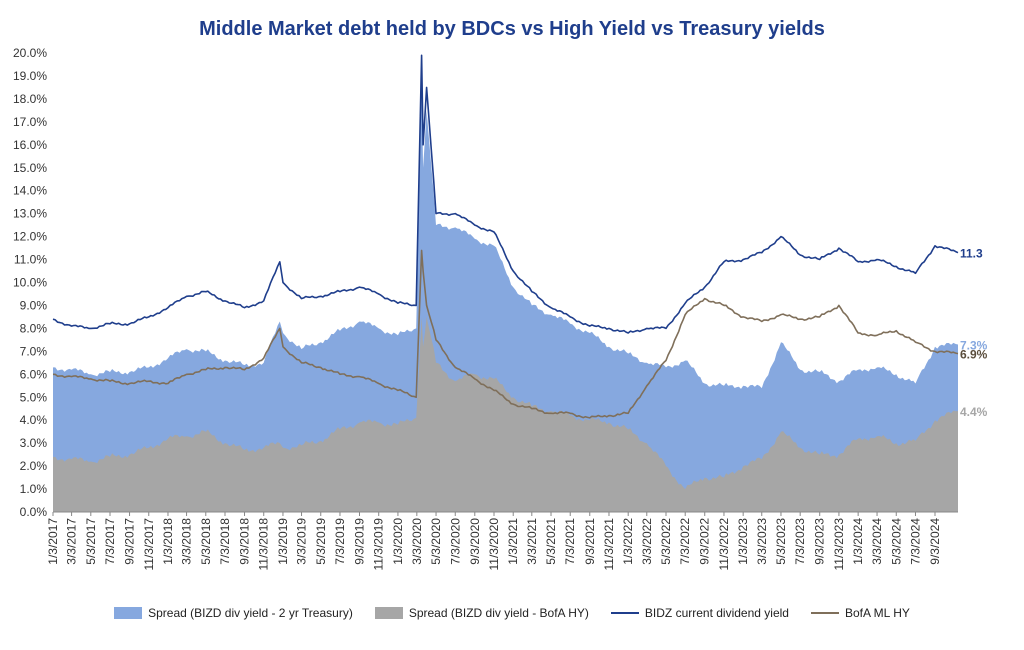 The image size is (1024, 650). What do you see at coordinates (800, 541) in the screenshot?
I see `x-tick-label: 7/3/2023` at bounding box center [800, 541].